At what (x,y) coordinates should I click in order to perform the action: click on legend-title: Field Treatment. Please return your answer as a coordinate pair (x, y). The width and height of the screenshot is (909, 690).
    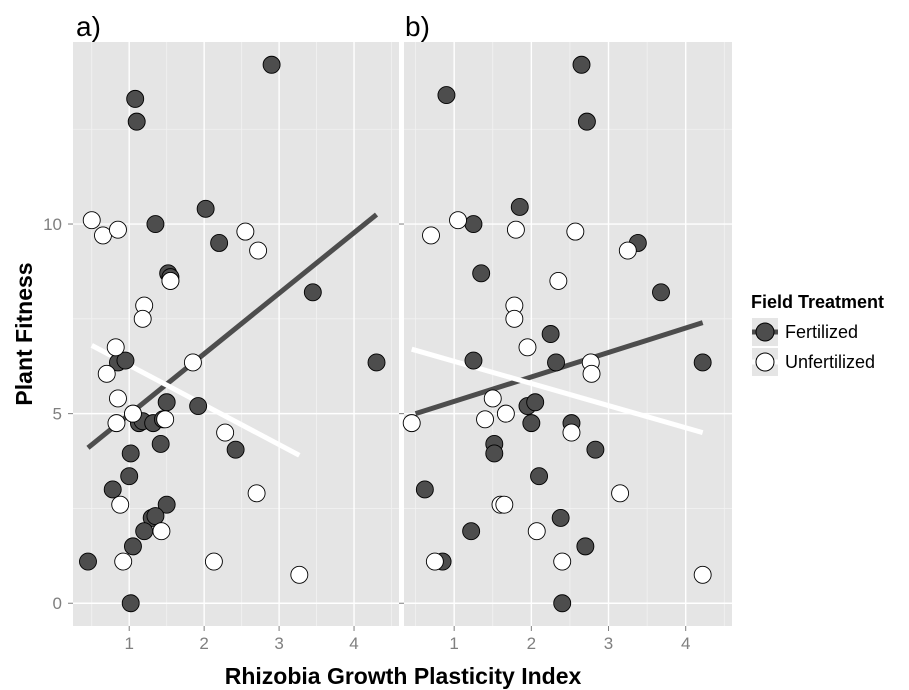
    Looking at the image, I should click on (817, 302).